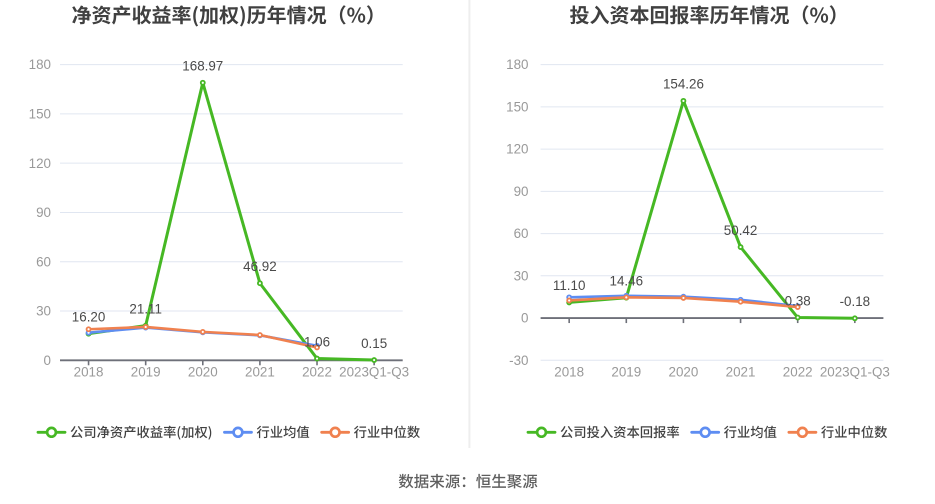  Describe the element at coordinates (145, 308) in the screenshot. I see `svg-text: 21.11` at that location.